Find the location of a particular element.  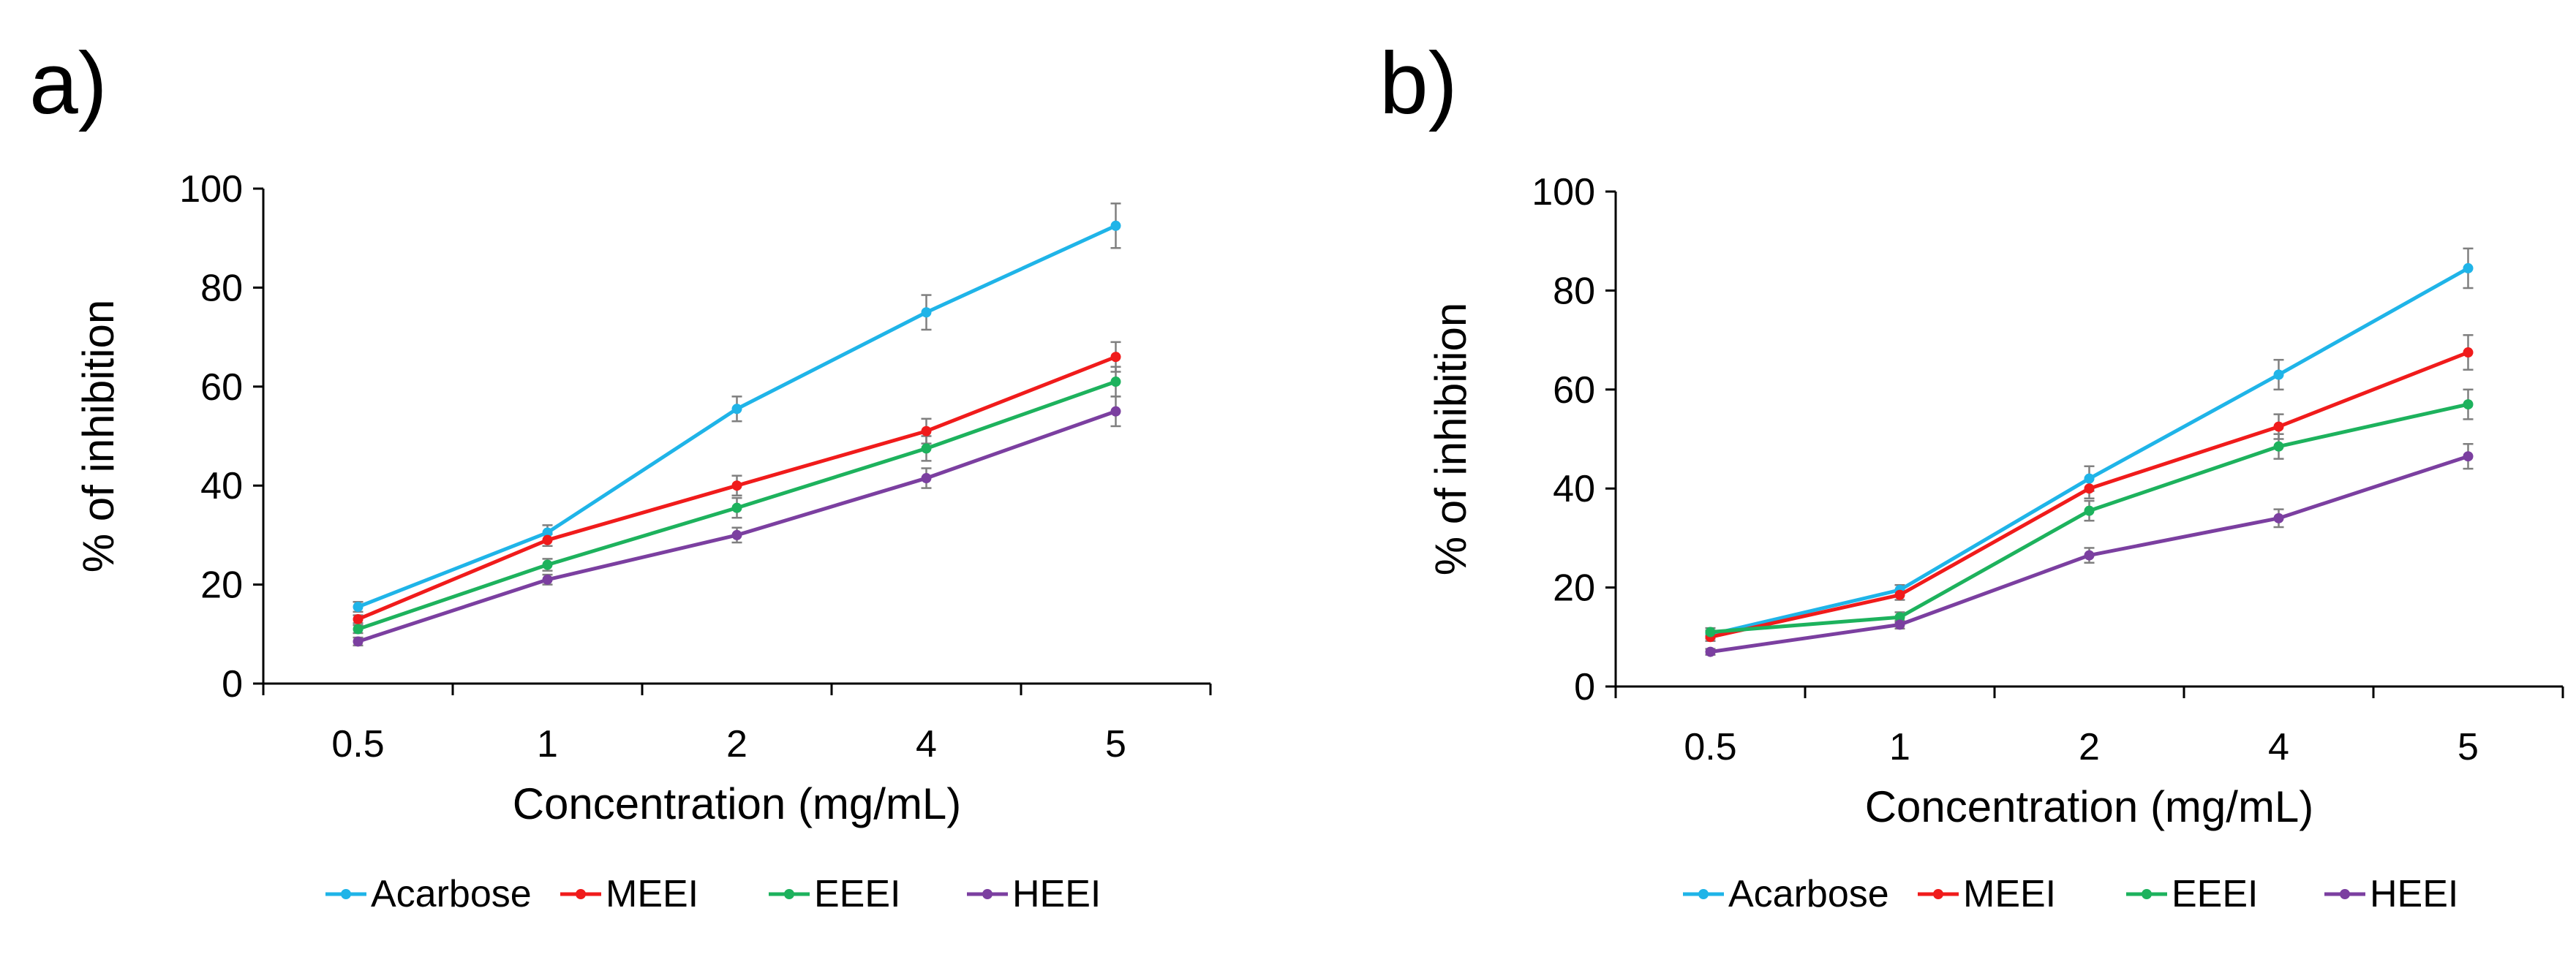

panel-label-b: b) is located at coordinates (1418, 83).